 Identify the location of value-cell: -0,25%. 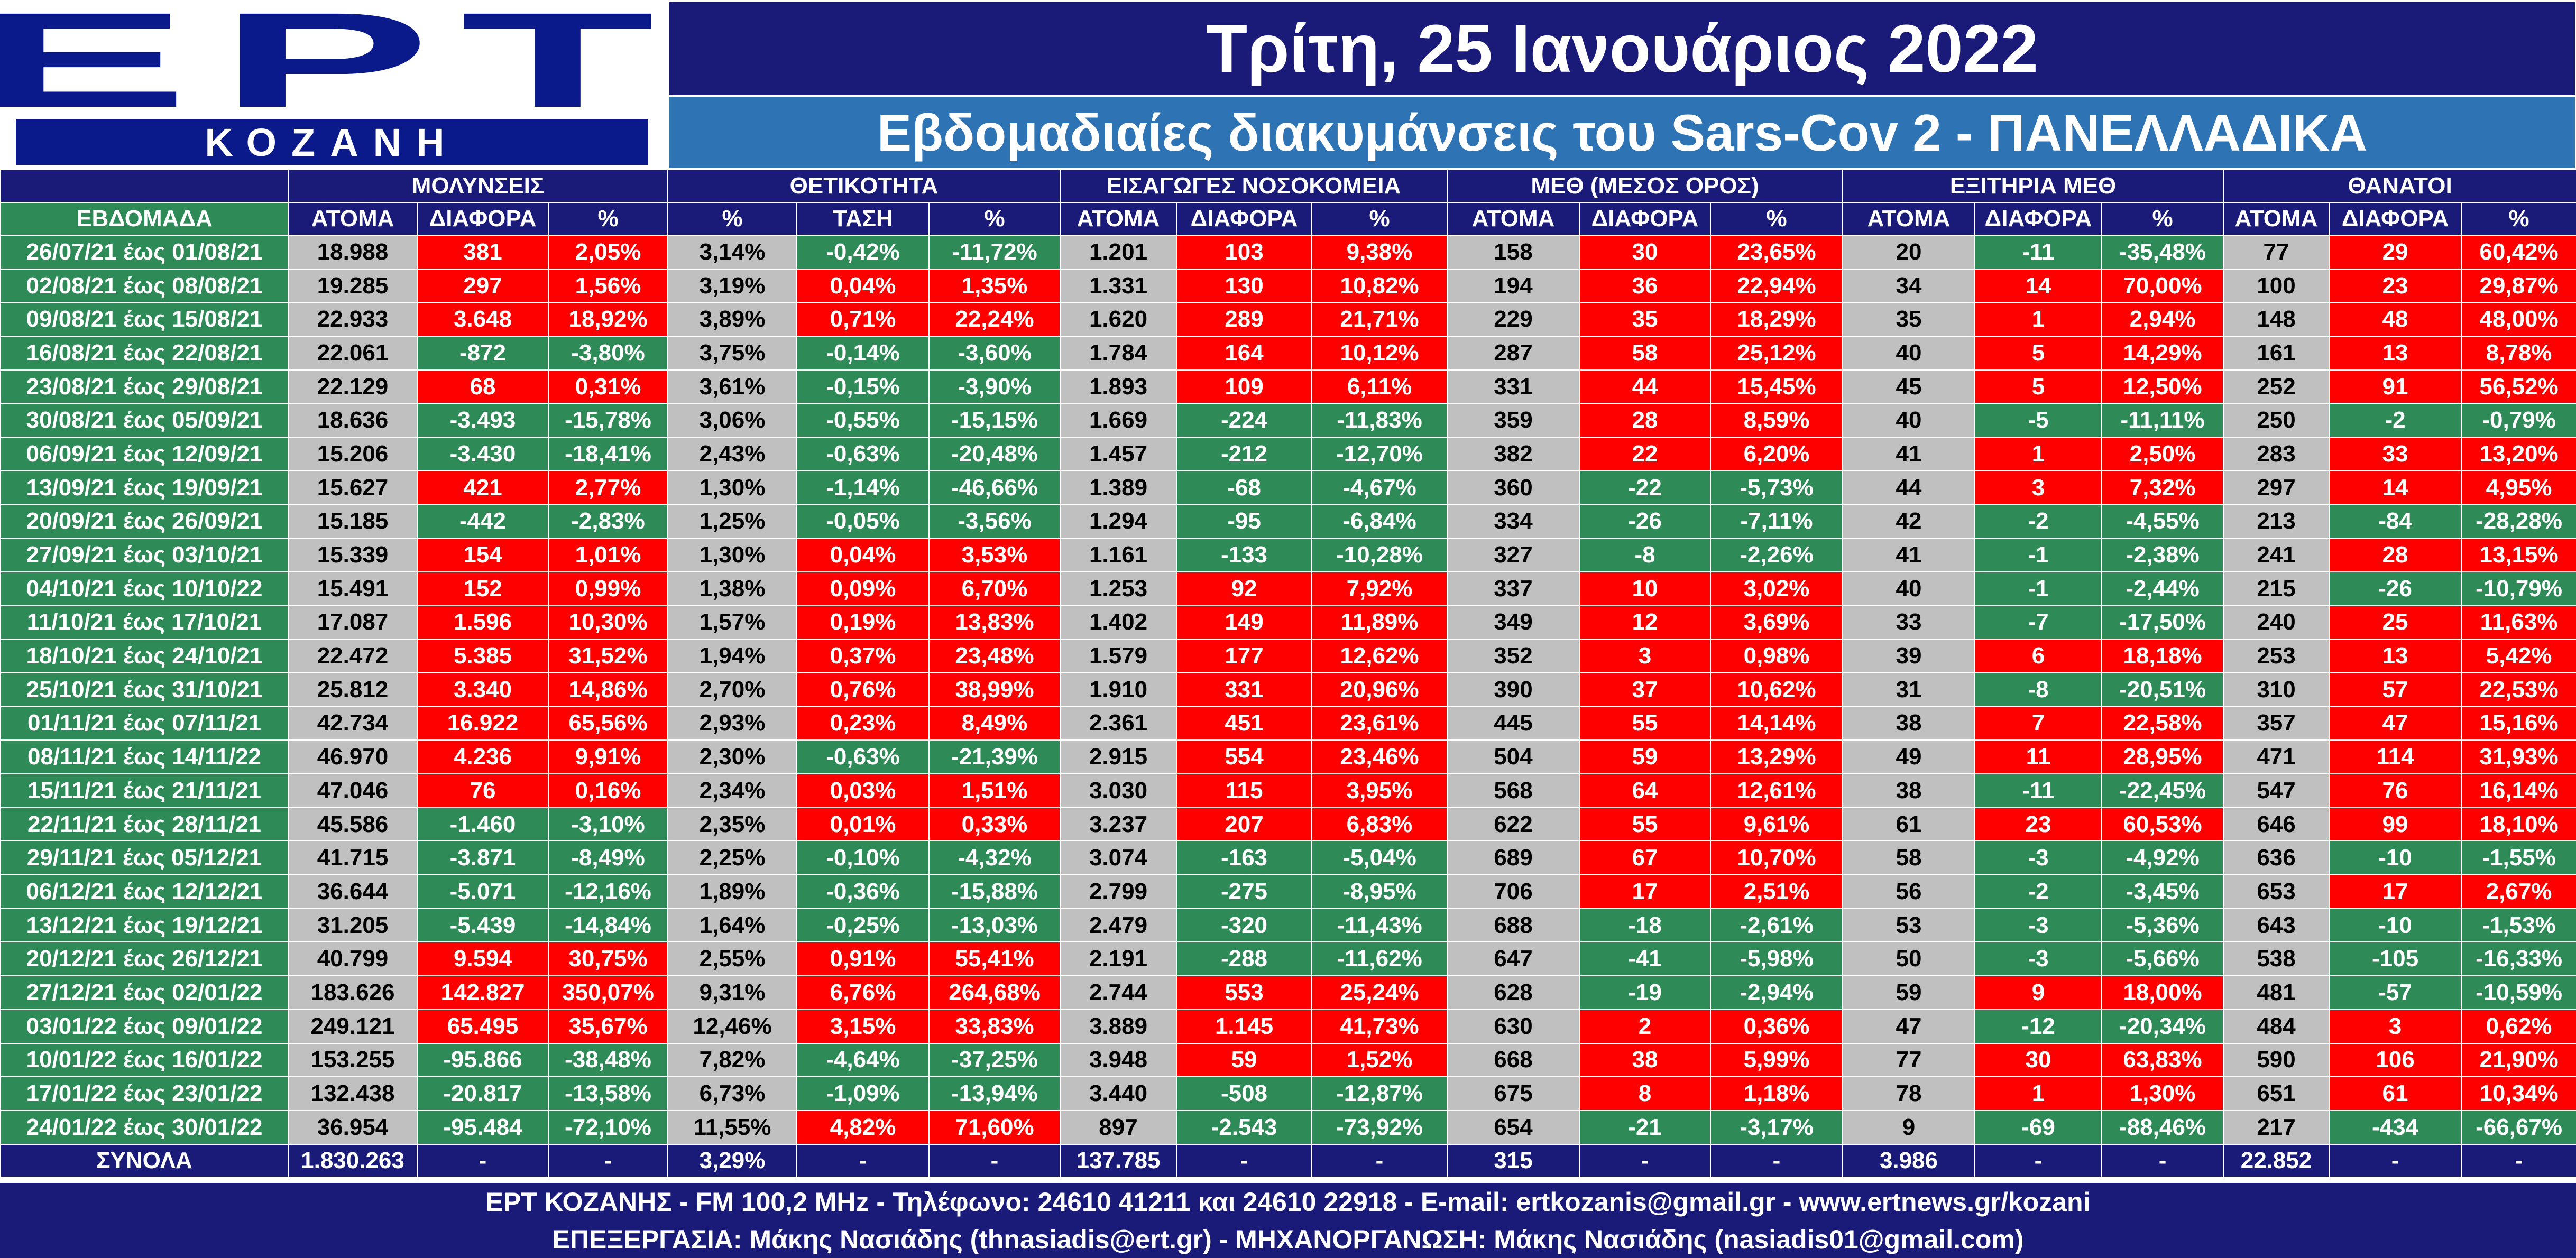
(863, 926).